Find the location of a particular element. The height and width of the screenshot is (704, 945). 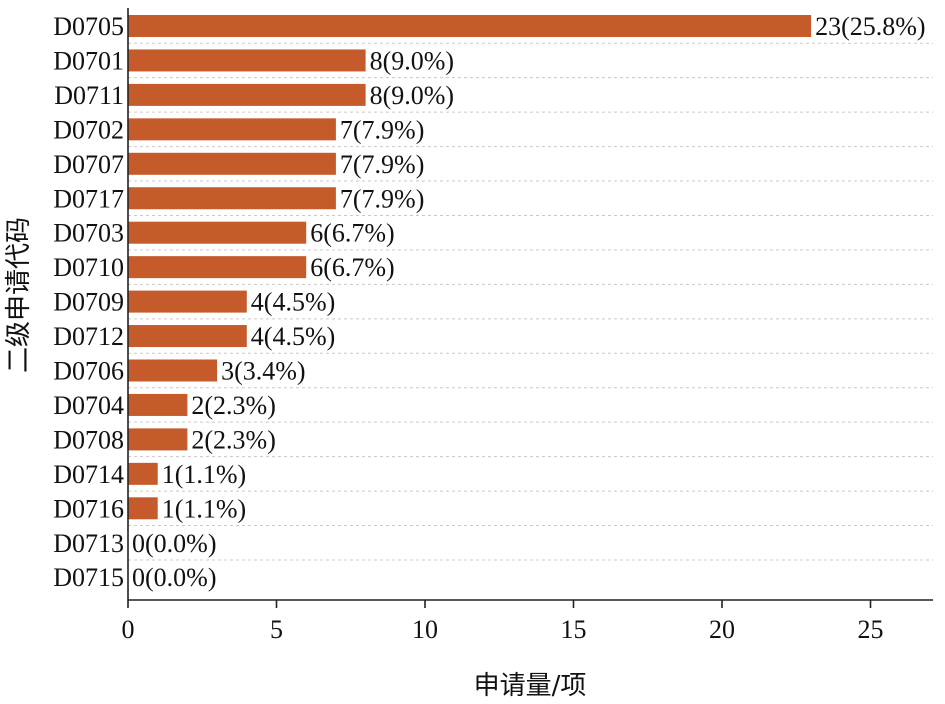

category-label: D0708 is located at coordinates (88, 439).